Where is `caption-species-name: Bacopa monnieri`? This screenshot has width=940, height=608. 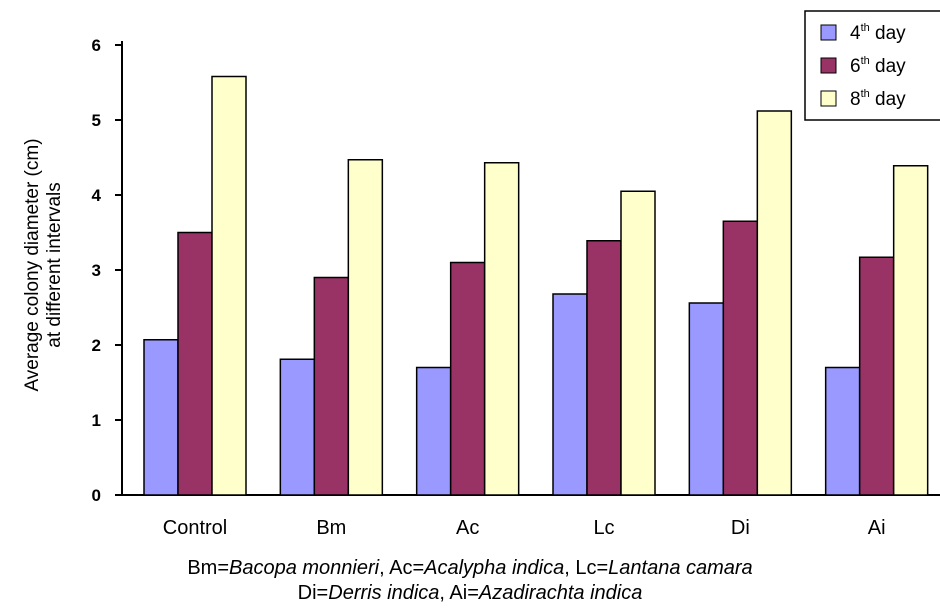
caption-species-name: Bacopa monnieri is located at coordinates (304, 568).